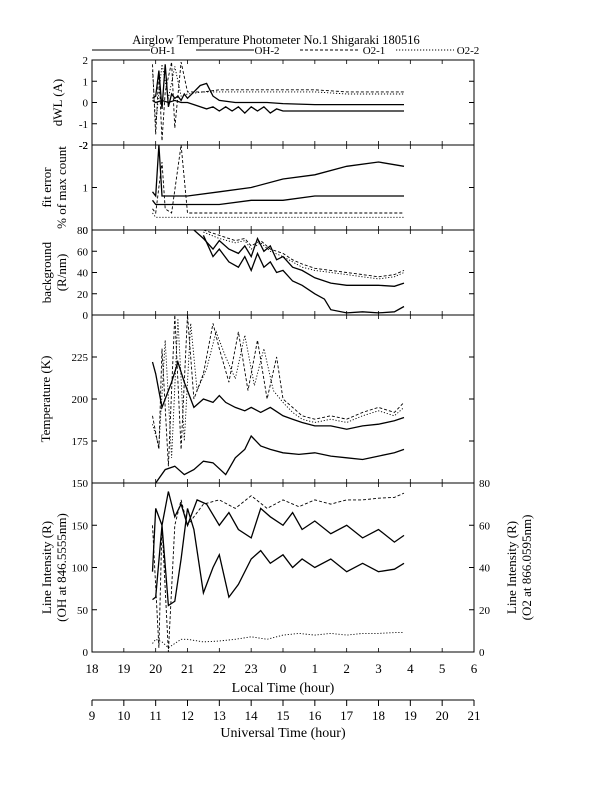 This screenshot has height=792, width=612. What do you see at coordinates (468, 51) in the screenshot?
I see `legend-label-o2-2: O2-2` at bounding box center [468, 51].